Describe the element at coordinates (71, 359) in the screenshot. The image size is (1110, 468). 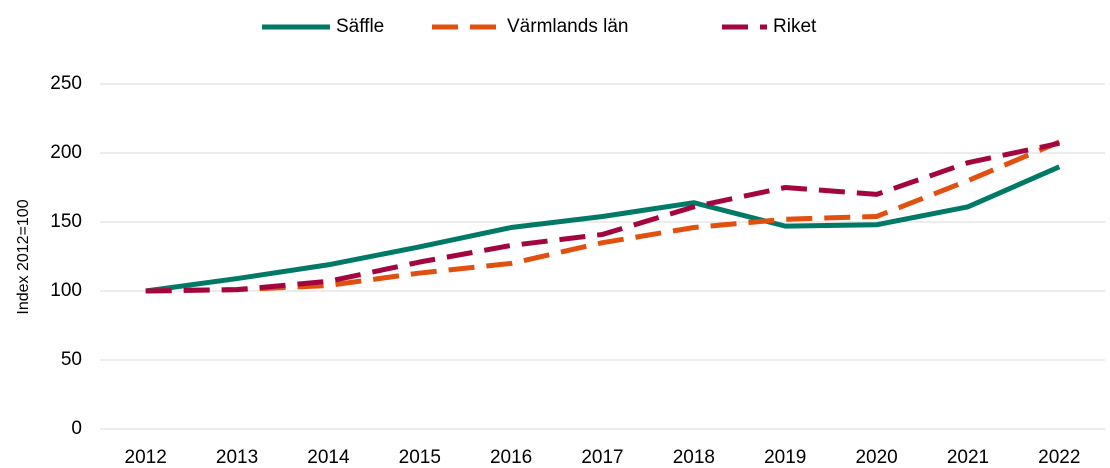
I see `y-tick-label: 50` at that location.